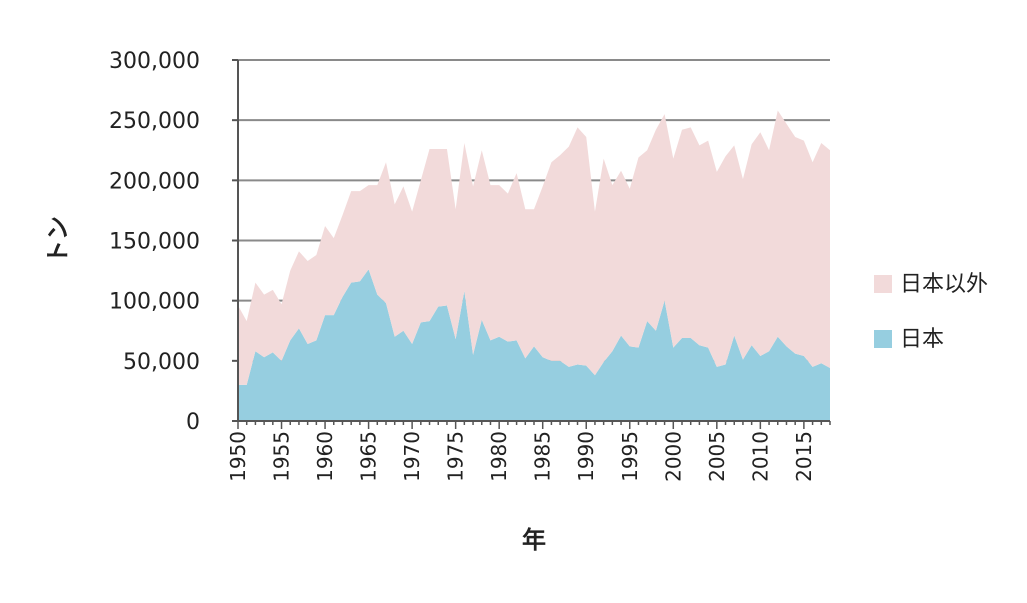 The image size is (1027, 603). What do you see at coordinates (193, 422) in the screenshot?
I see `y-tick-label: 0` at bounding box center [193, 422].